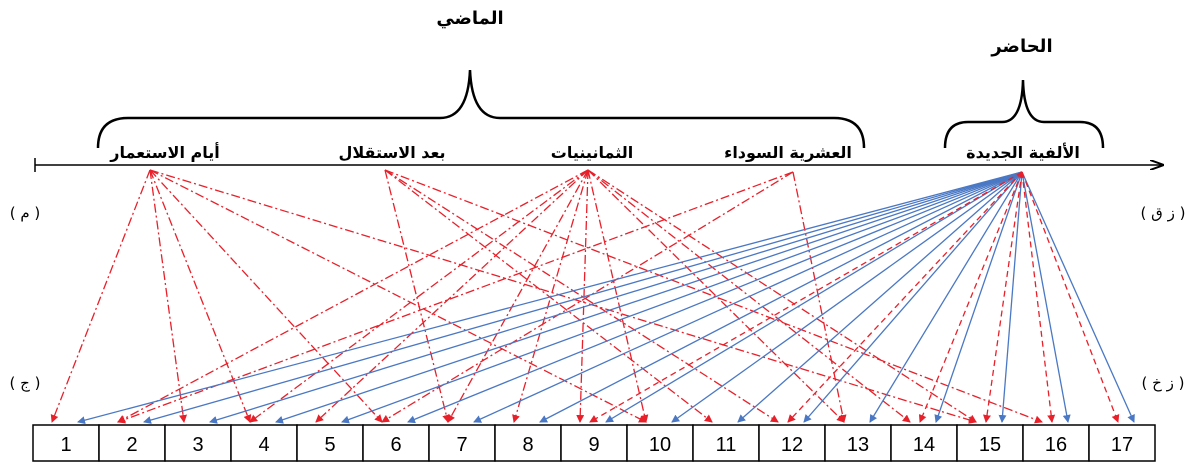 The width and height of the screenshot is (1195, 465). Describe the element at coordinates (25, 213) in the screenshot. I see `label-top-left: ( م )` at that location.